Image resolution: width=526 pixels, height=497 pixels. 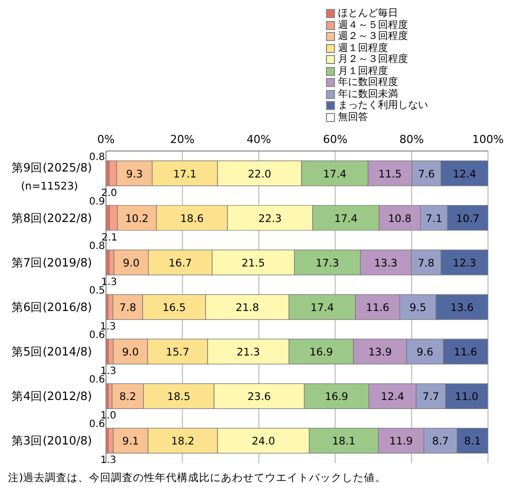 I want to click on data-label: 13.3, so click(x=386, y=263).